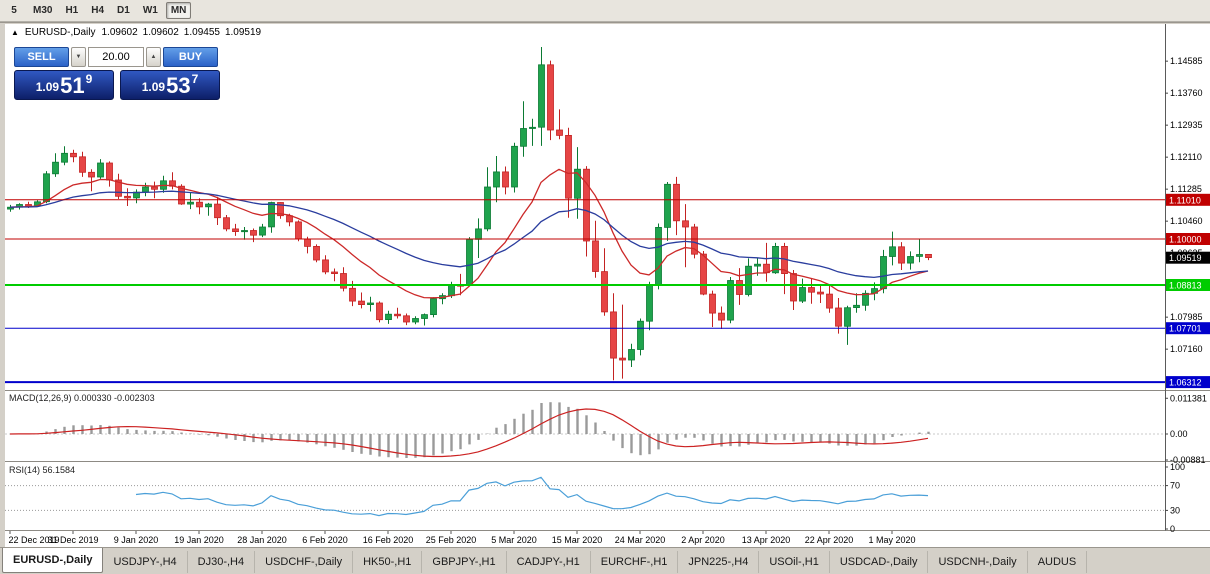 The image size is (1210, 574). Describe the element at coordinates (47, 87) in the screenshot. I see `sell-price-base: 1.09` at that location.